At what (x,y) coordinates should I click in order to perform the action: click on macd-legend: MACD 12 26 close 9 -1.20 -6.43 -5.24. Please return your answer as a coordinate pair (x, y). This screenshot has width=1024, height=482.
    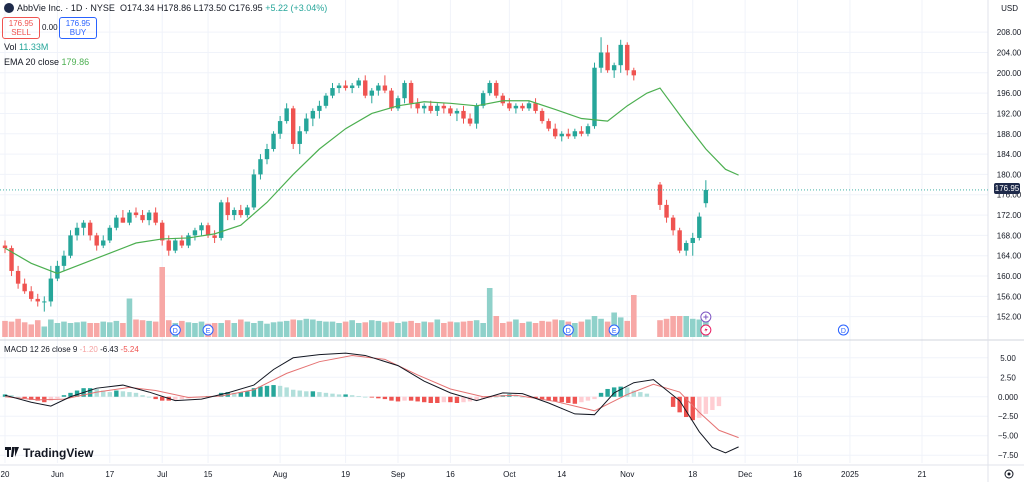
    Looking at the image, I should click on (71, 349).